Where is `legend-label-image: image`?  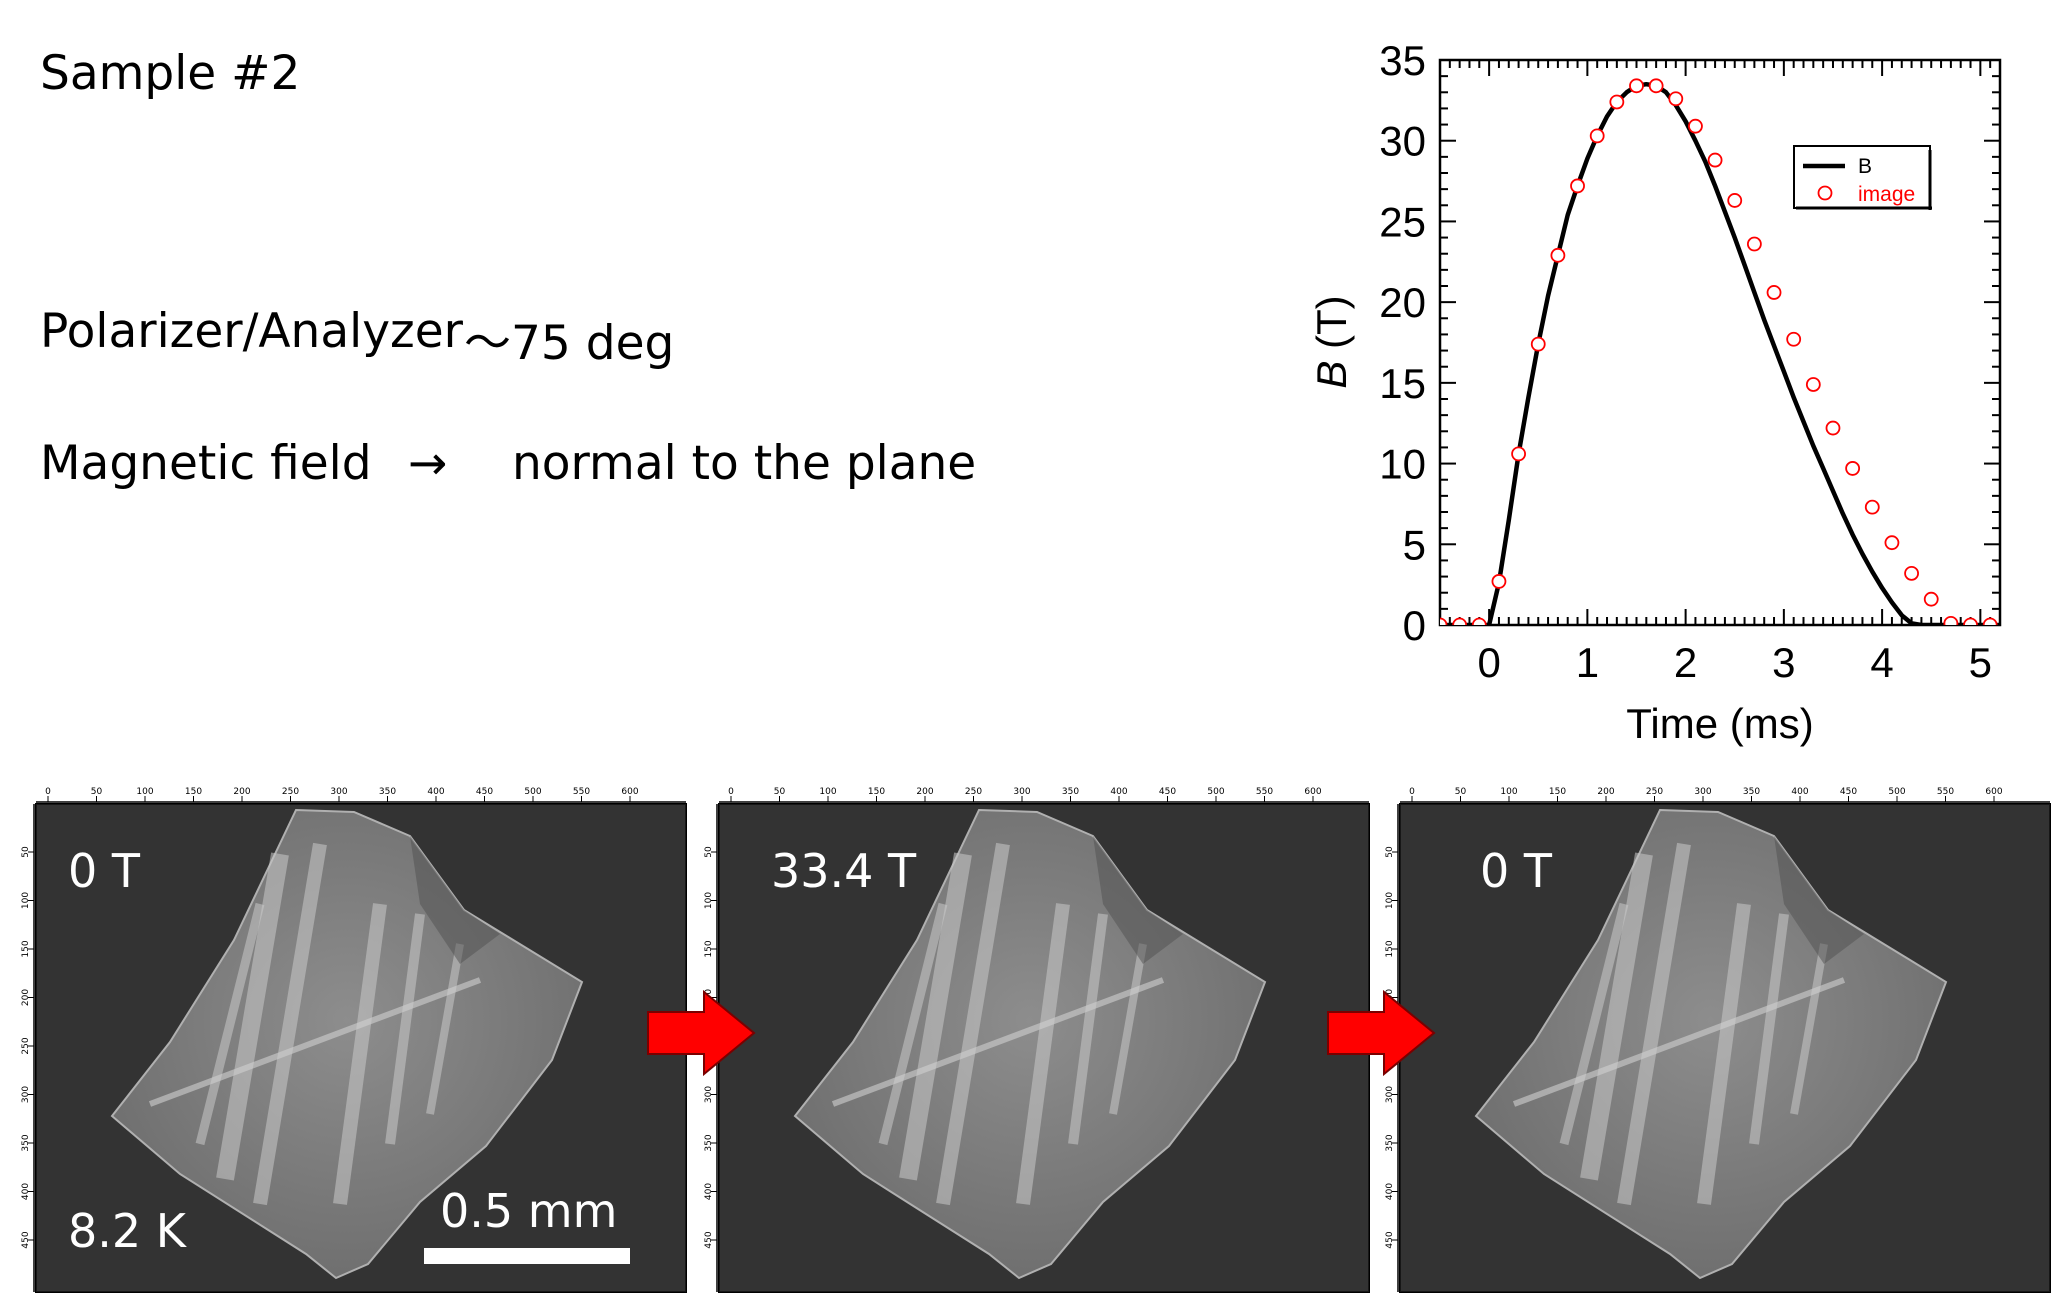 legend-label-image: image is located at coordinates (1886, 194).